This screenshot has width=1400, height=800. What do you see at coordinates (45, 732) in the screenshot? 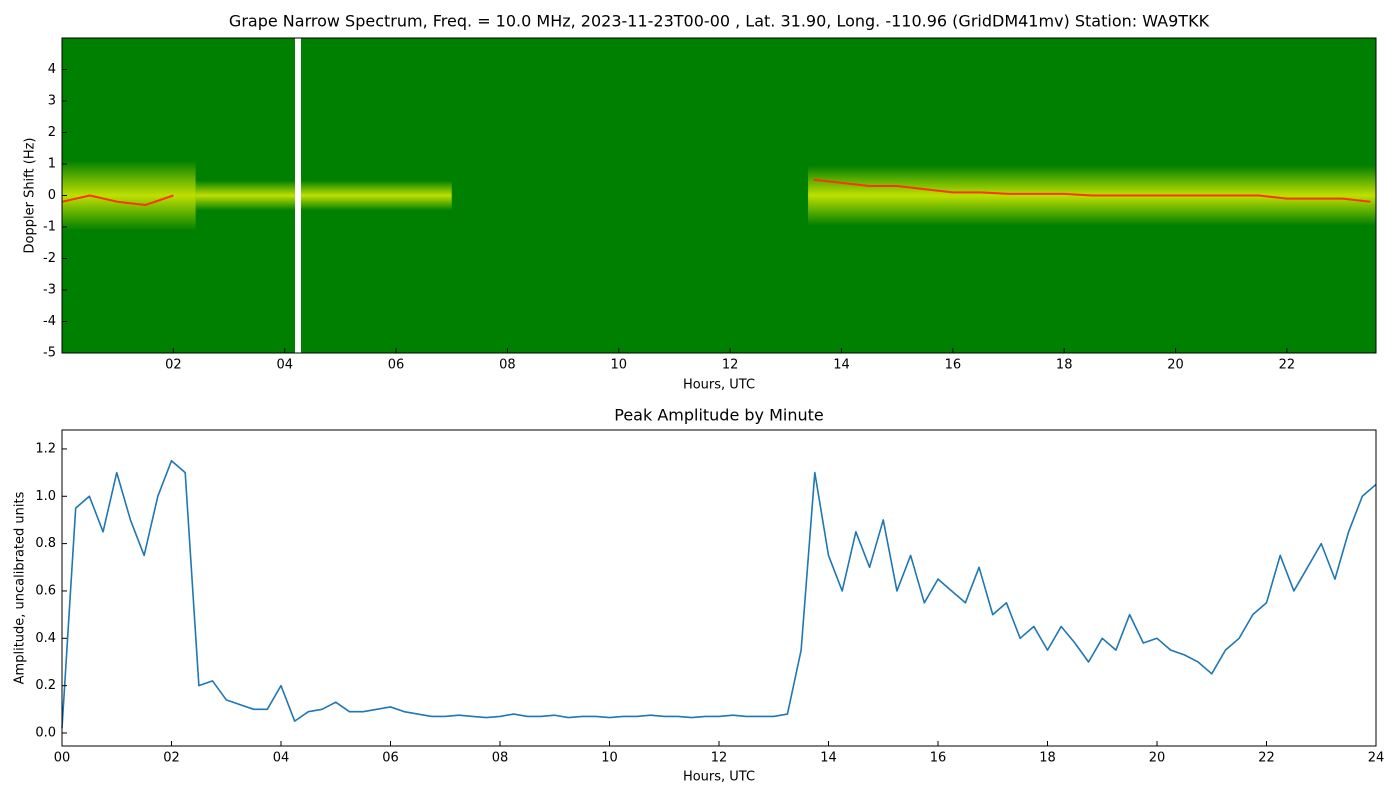
I see `y-tick-label: 0.0` at bounding box center [45, 732].